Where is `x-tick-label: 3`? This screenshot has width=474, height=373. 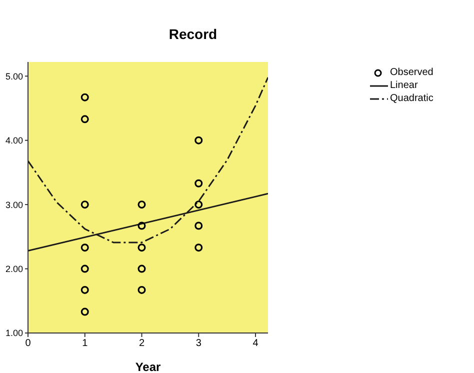 x-tick-label: 3 is located at coordinates (199, 344).